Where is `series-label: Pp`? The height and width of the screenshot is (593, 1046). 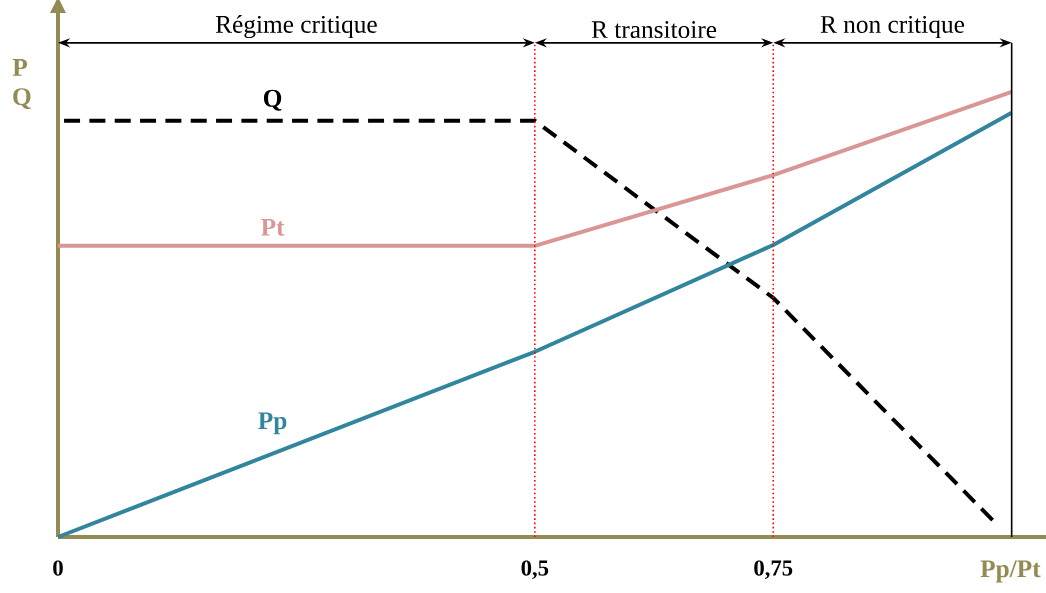
series-label: Pp is located at coordinates (272, 423).